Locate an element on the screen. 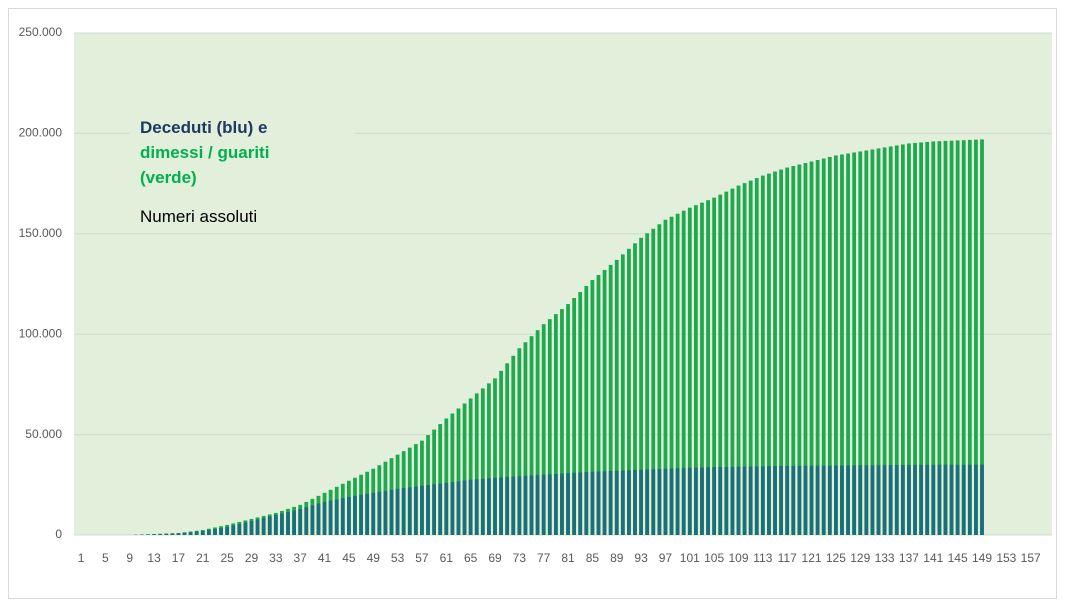 This screenshot has width=1065, height=607. chart-title: Deceduti (blu) e is located at coordinates (204, 127).